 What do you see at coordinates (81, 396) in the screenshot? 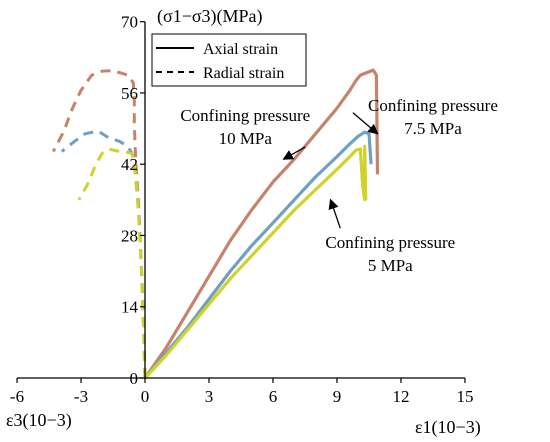
I see `x-tick-label: -3` at bounding box center [81, 396].